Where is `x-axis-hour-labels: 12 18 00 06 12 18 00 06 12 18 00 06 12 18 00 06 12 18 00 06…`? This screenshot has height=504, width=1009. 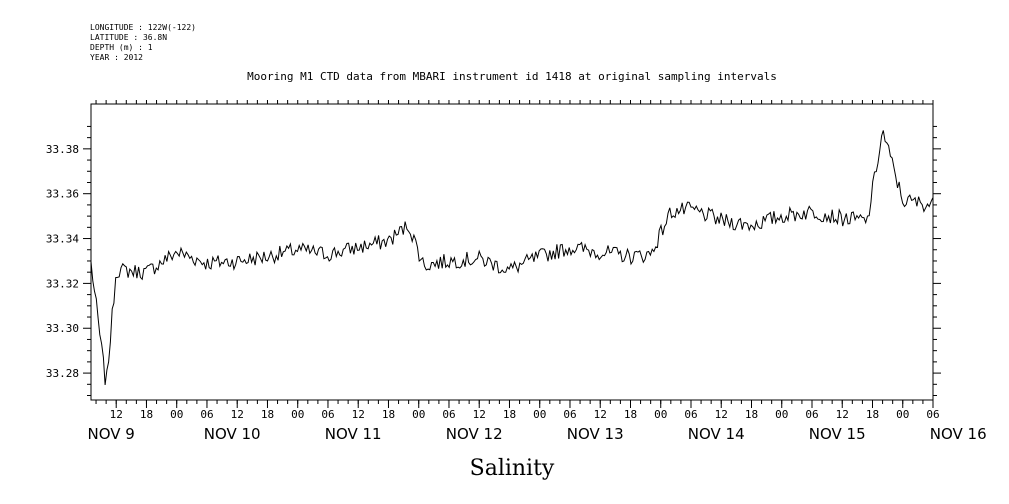
x-axis-hour-labels: 12 18 00 06 12 18 00 06 12 18 00 06 12 18 00 06 12 18 00 06… is located at coordinates (525, 410).